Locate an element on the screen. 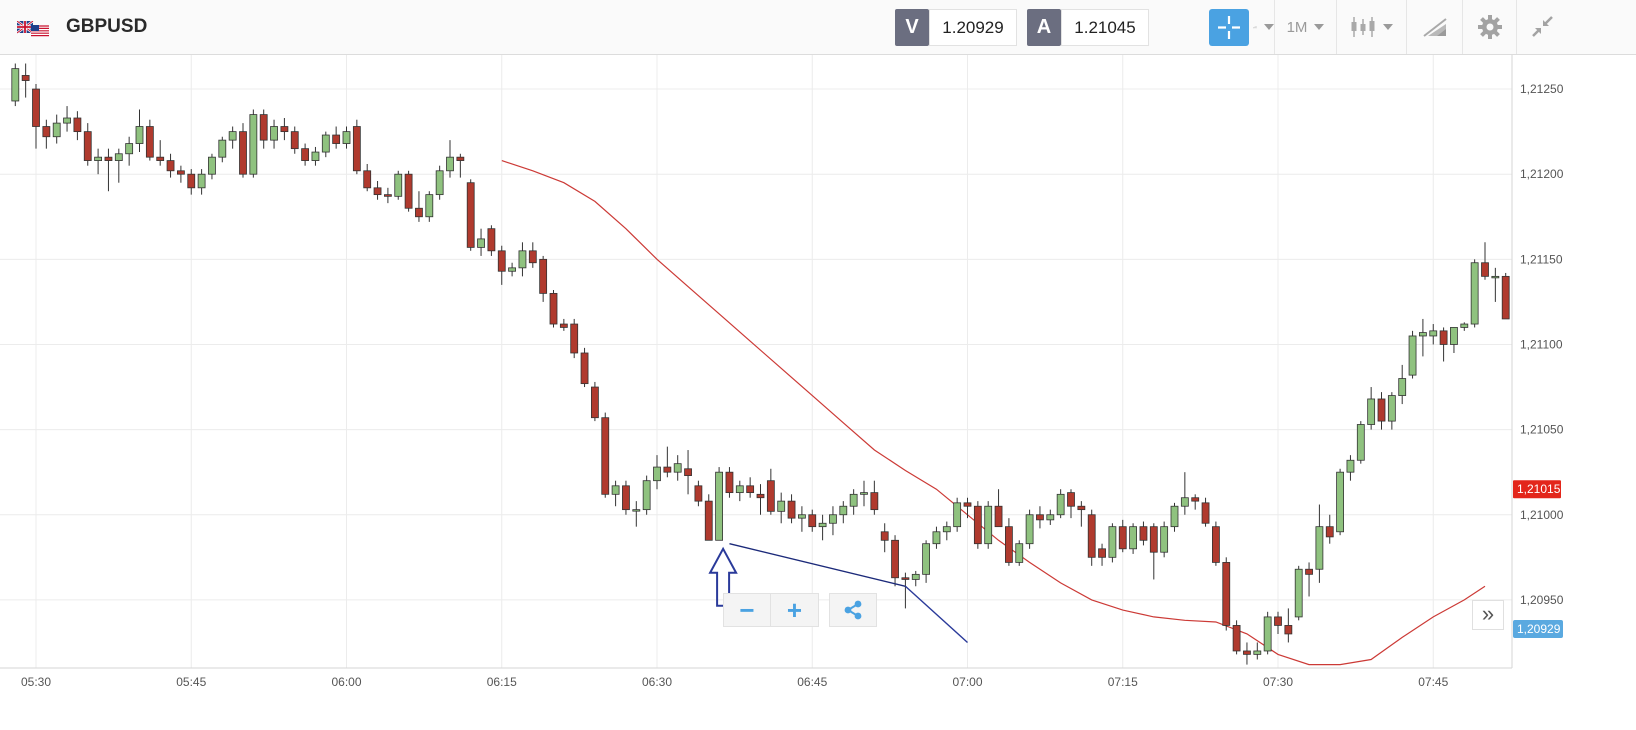 Image resolution: width=1636 pixels, height=730 pixels. chart-type-button is located at coordinates (1371, 27).